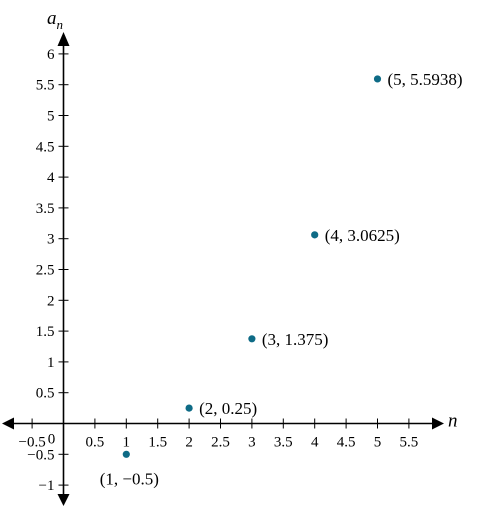 This screenshot has height=509, width=495. Describe the element at coordinates (409, 443) in the screenshot. I see `x-tick-label: 5.5` at that location.